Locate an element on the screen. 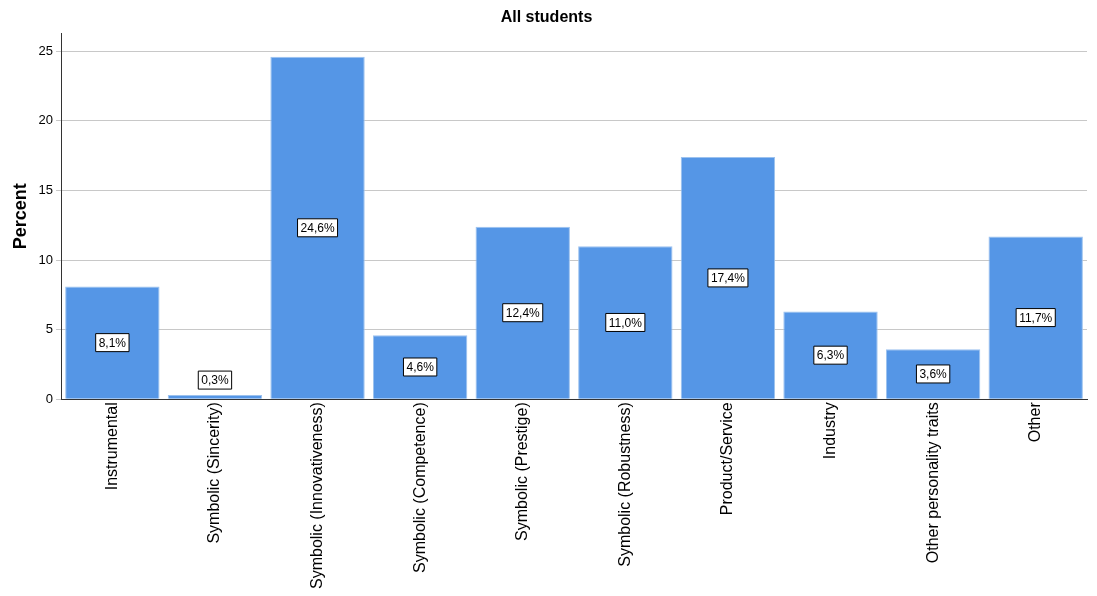 The width and height of the screenshot is (1097, 596). x-tick-label: Symbolic (Robustness) is located at coordinates (624, 484).